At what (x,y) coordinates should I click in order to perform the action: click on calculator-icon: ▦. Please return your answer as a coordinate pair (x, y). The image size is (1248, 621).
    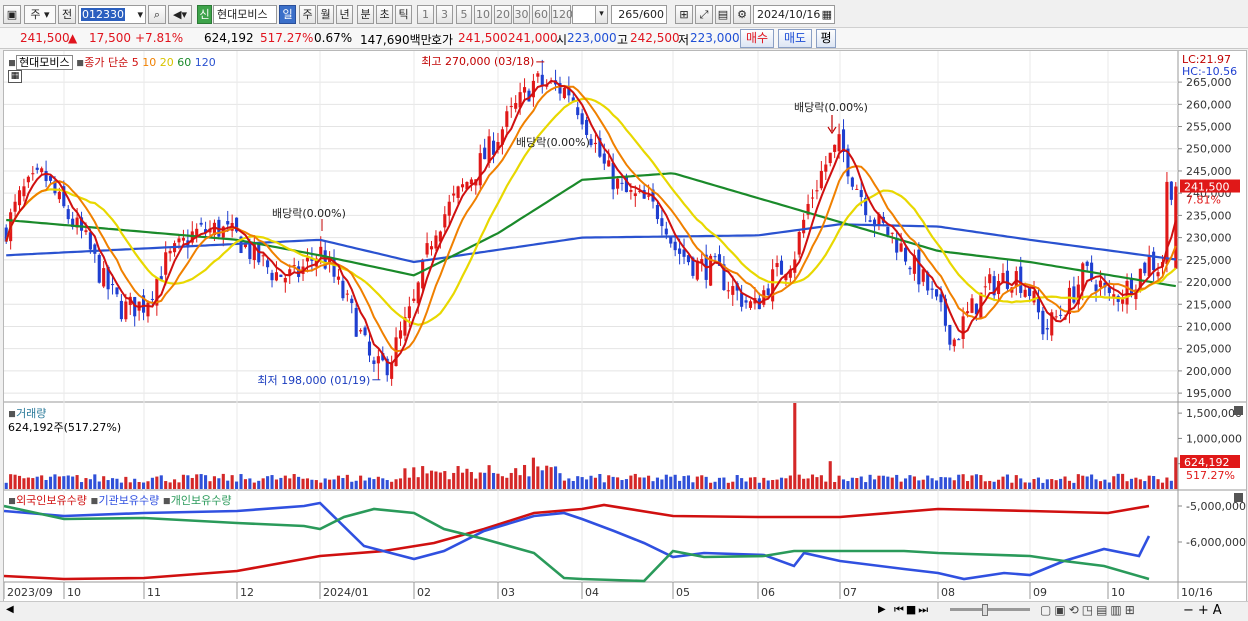
    Looking at the image, I should click on (15, 76).